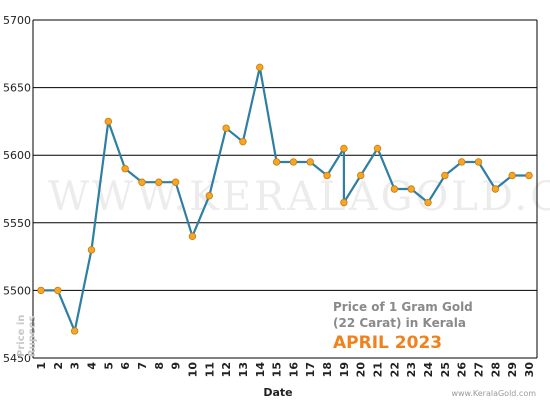  I want to click on x-tick-10: 10, so click(192, 370).